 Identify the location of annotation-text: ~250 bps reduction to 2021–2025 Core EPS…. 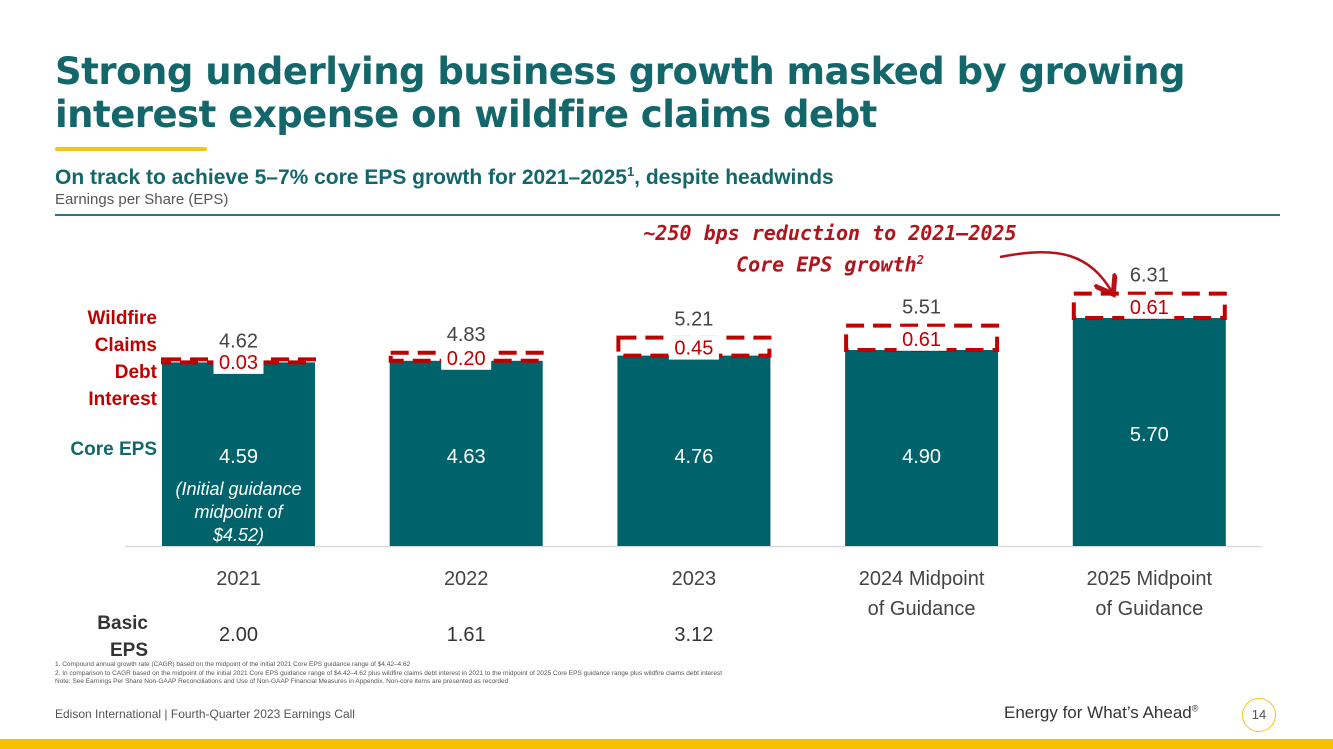
(830, 249).